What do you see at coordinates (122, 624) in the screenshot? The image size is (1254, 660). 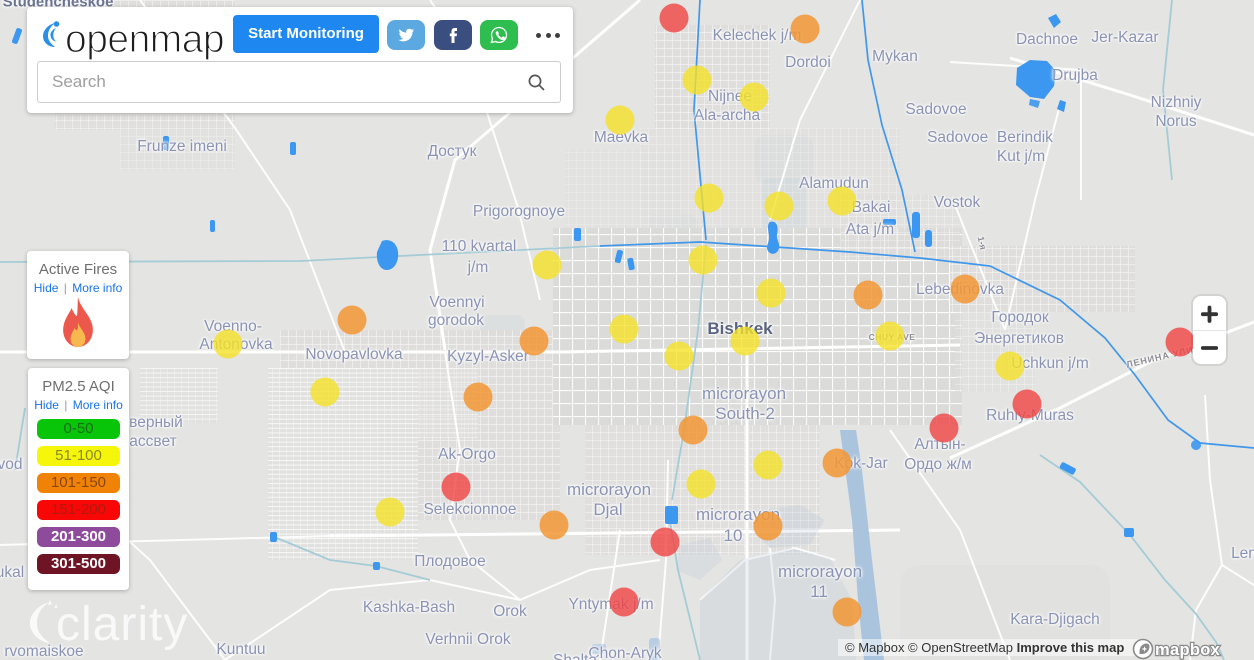 I see `svg-text: clarity` at bounding box center [122, 624].